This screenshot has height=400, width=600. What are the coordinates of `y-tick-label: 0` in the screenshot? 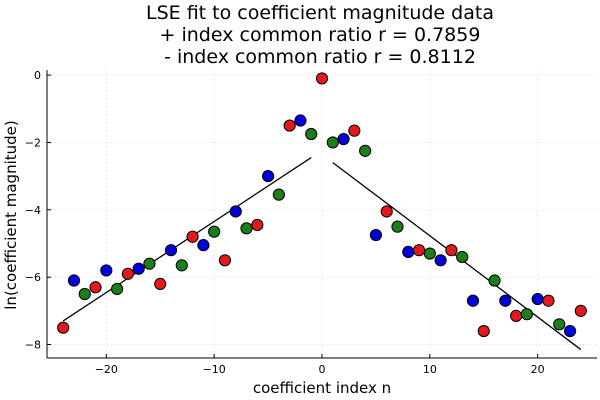 It's located at (37, 75).